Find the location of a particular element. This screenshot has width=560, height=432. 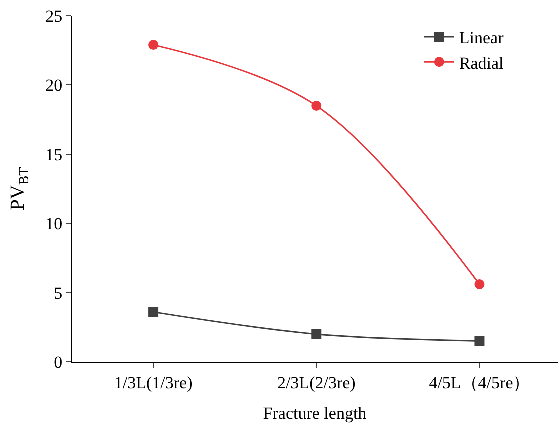

y-tick-label: 15 is located at coordinates (54, 154).